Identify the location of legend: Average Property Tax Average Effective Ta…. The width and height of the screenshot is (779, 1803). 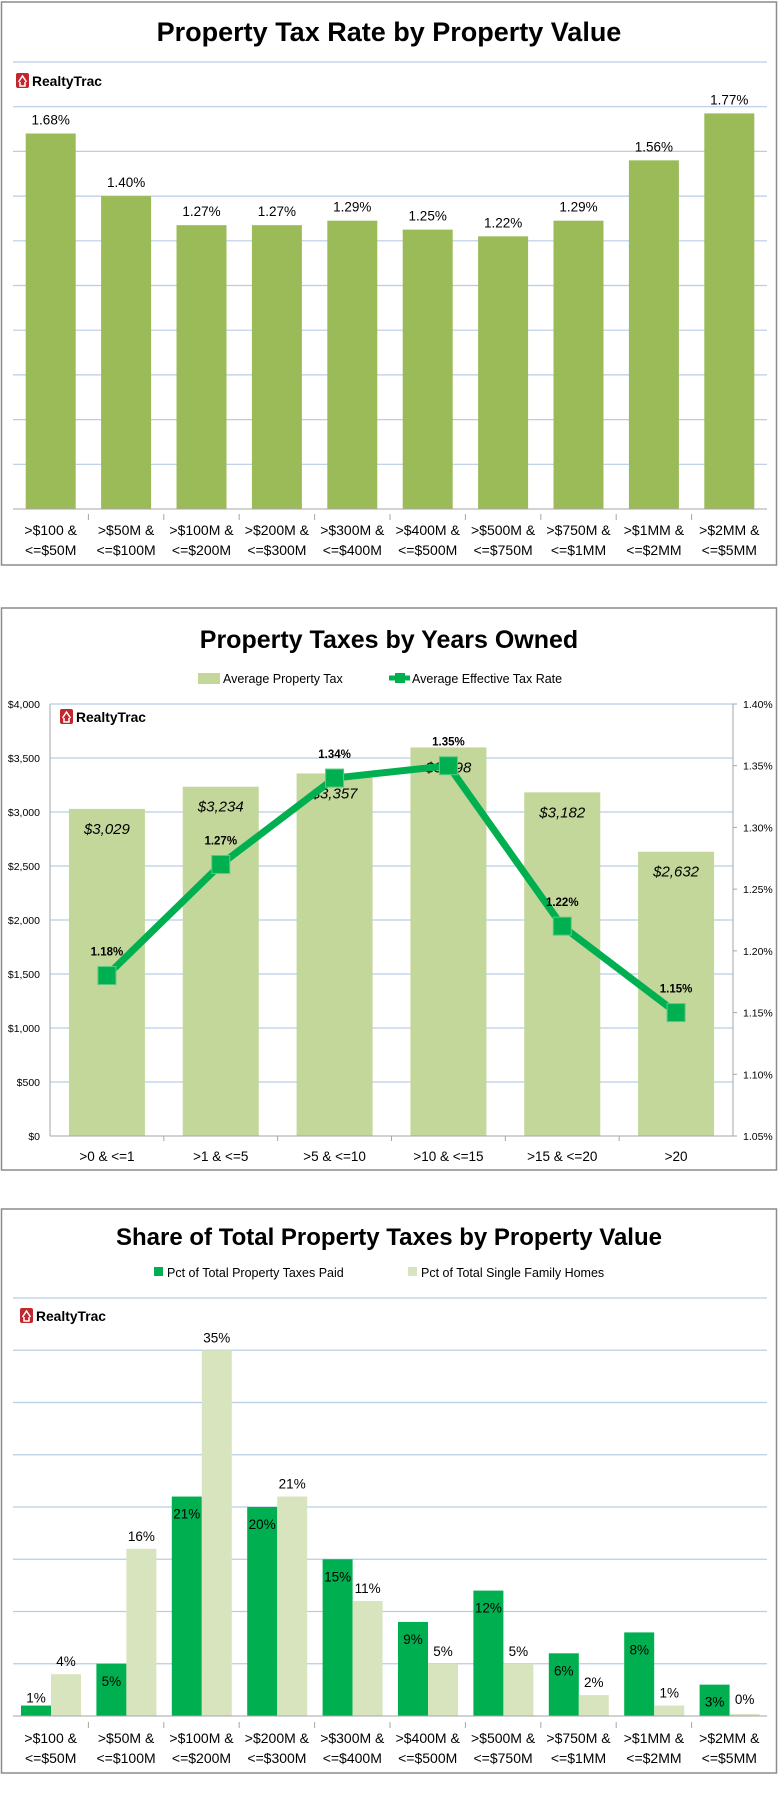
(380, 679).